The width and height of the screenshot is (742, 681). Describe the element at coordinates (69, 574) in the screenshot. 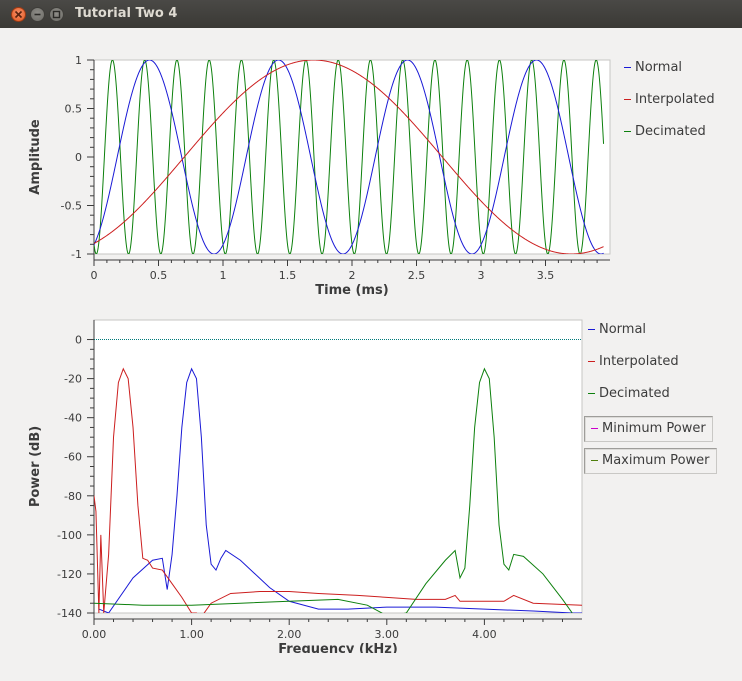

I see `y-tick-label: -120` at that location.